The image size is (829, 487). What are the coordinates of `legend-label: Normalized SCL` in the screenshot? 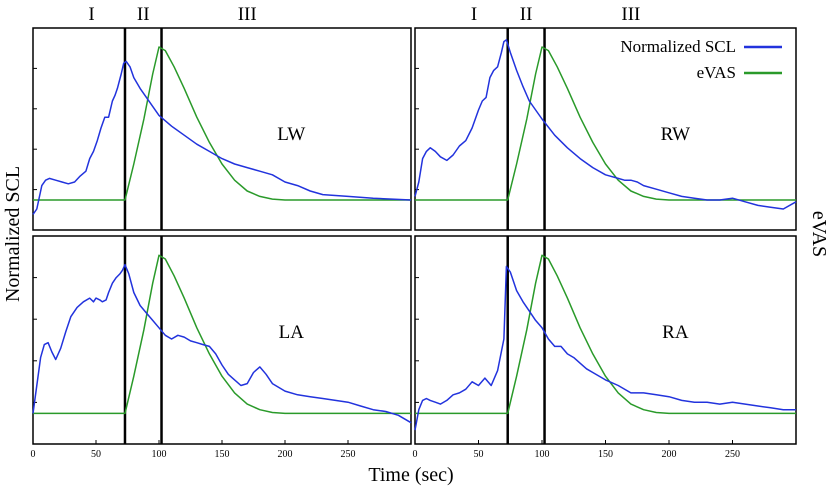 It's located at (678, 46).